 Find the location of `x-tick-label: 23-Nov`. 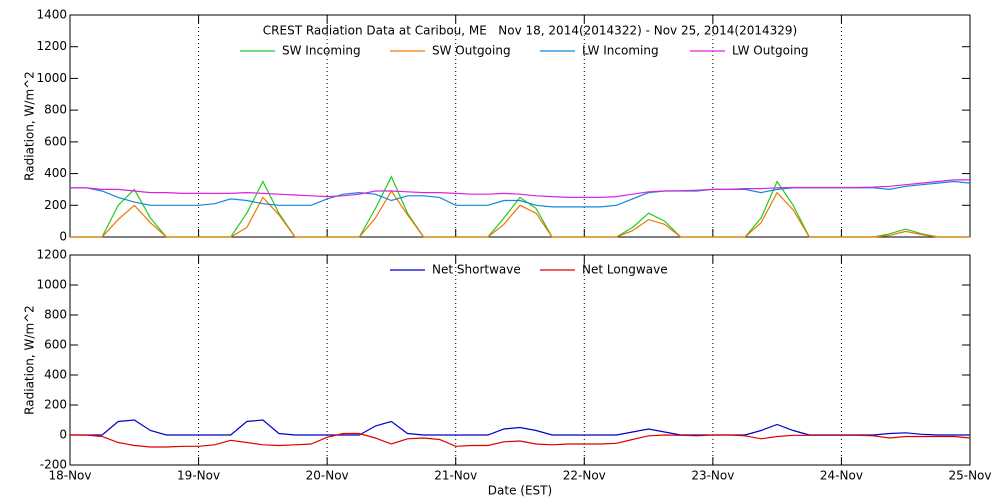

x-tick-label: 23-Nov is located at coordinates (712, 476).